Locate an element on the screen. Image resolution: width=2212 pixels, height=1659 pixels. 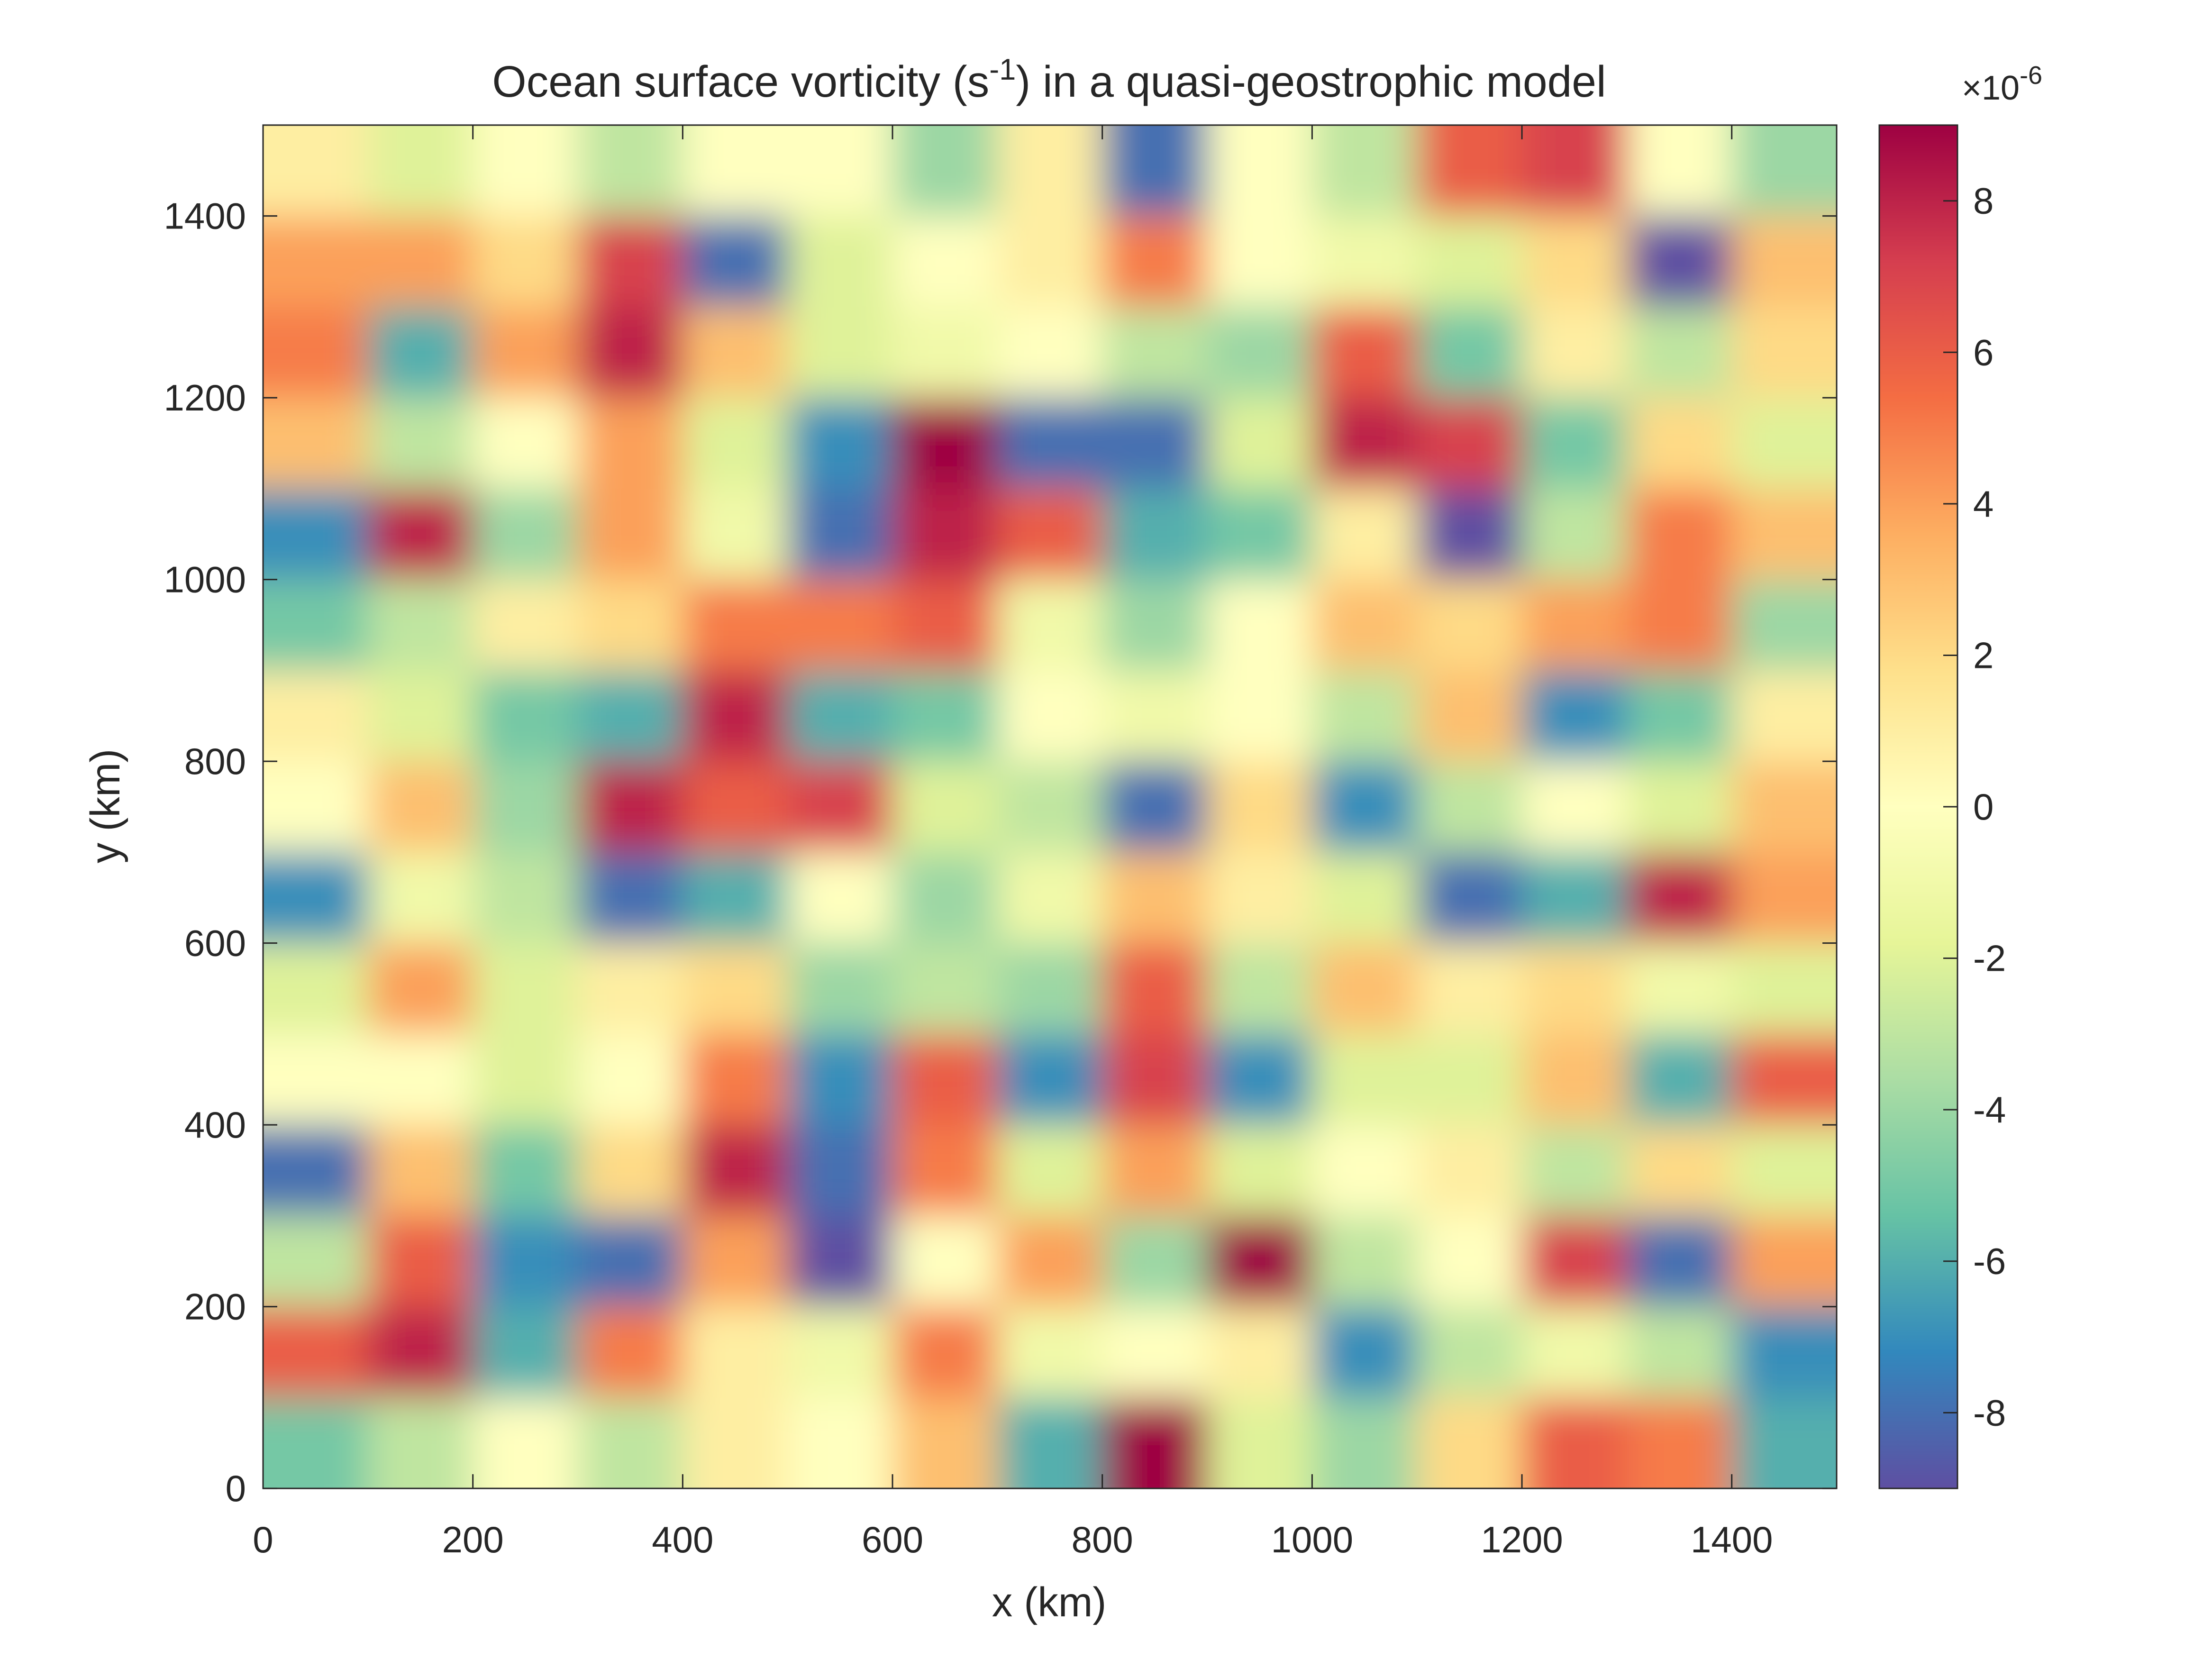
x-tick-label: 600 is located at coordinates (892, 1539).